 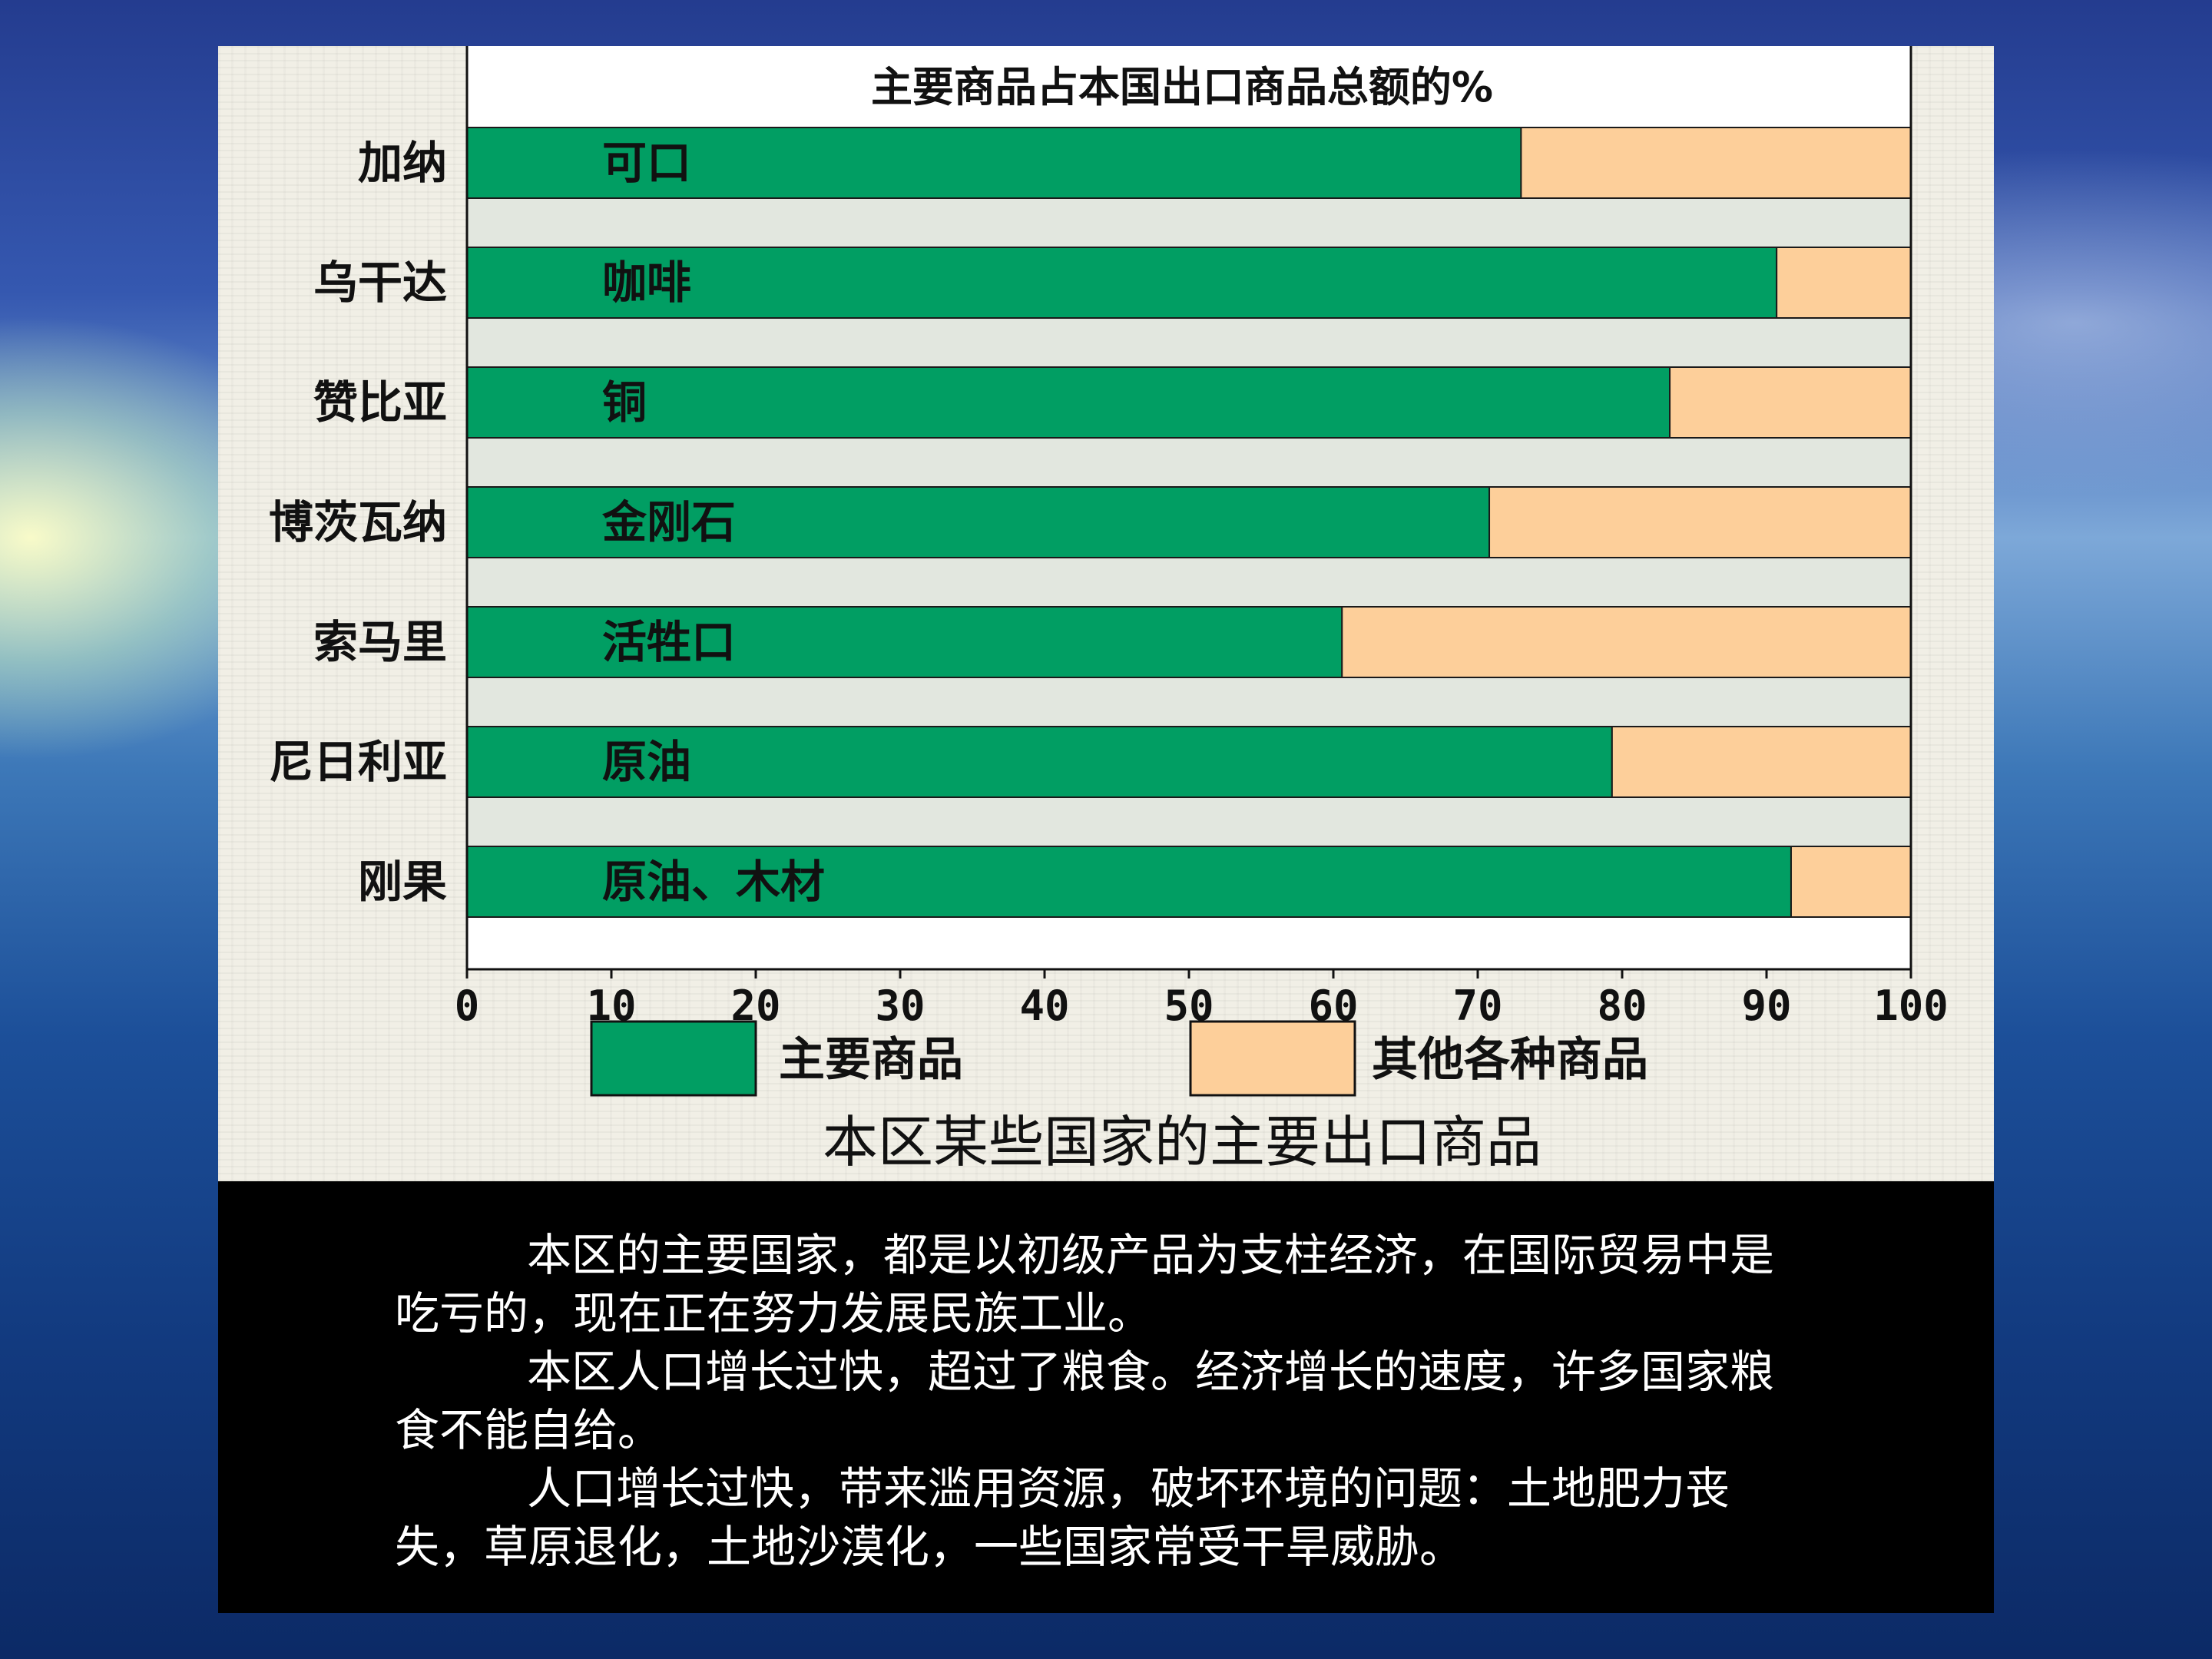 I want to click on legend-swatch-main, so click(x=673, y=1058).